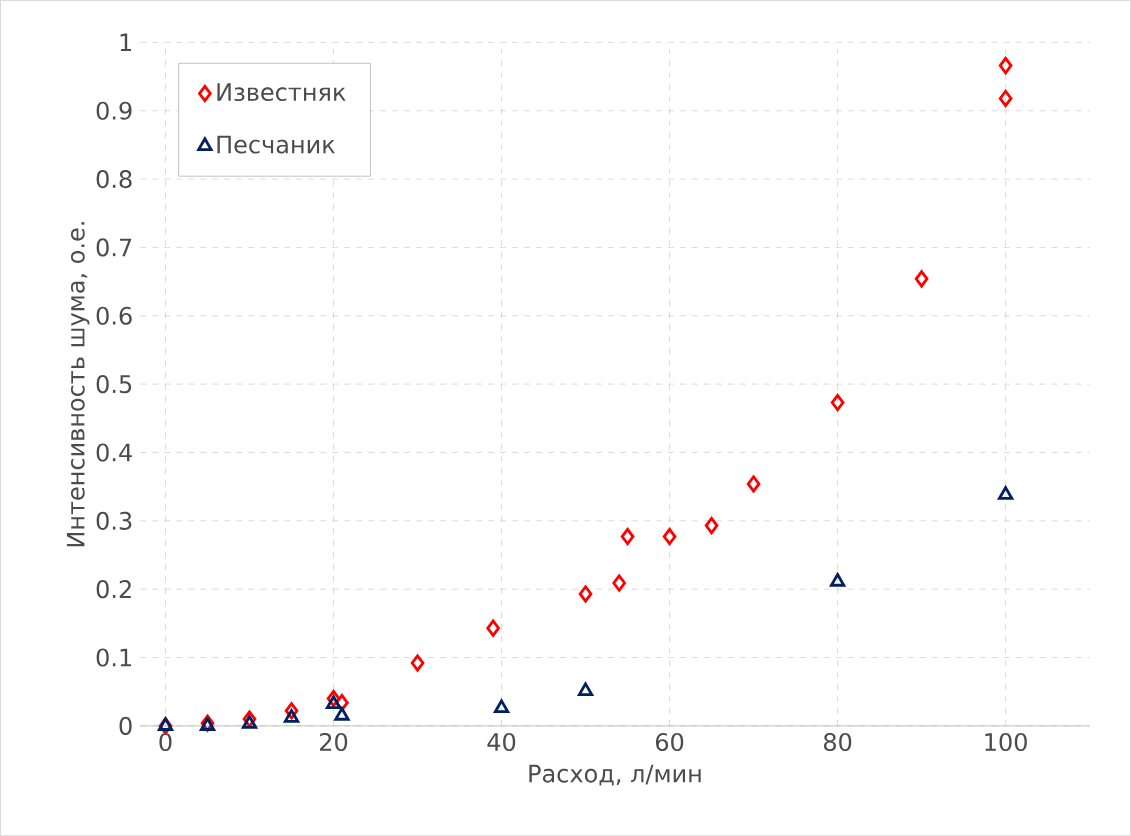  I want to click on x-tick-label: 40, so click(501, 741).